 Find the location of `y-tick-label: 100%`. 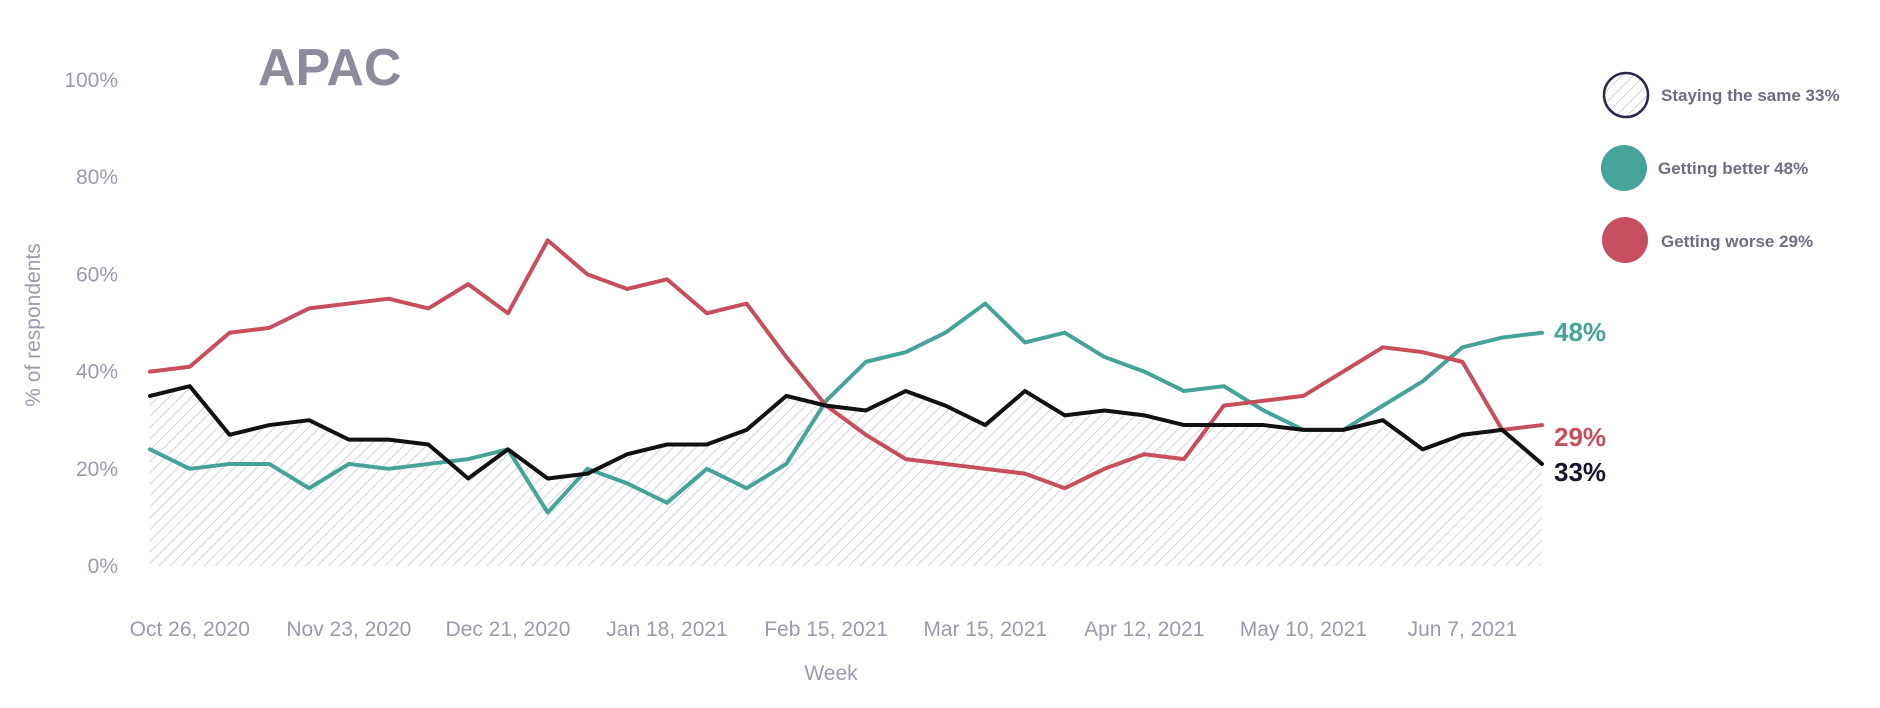

y-tick-label: 100% is located at coordinates (91, 80).